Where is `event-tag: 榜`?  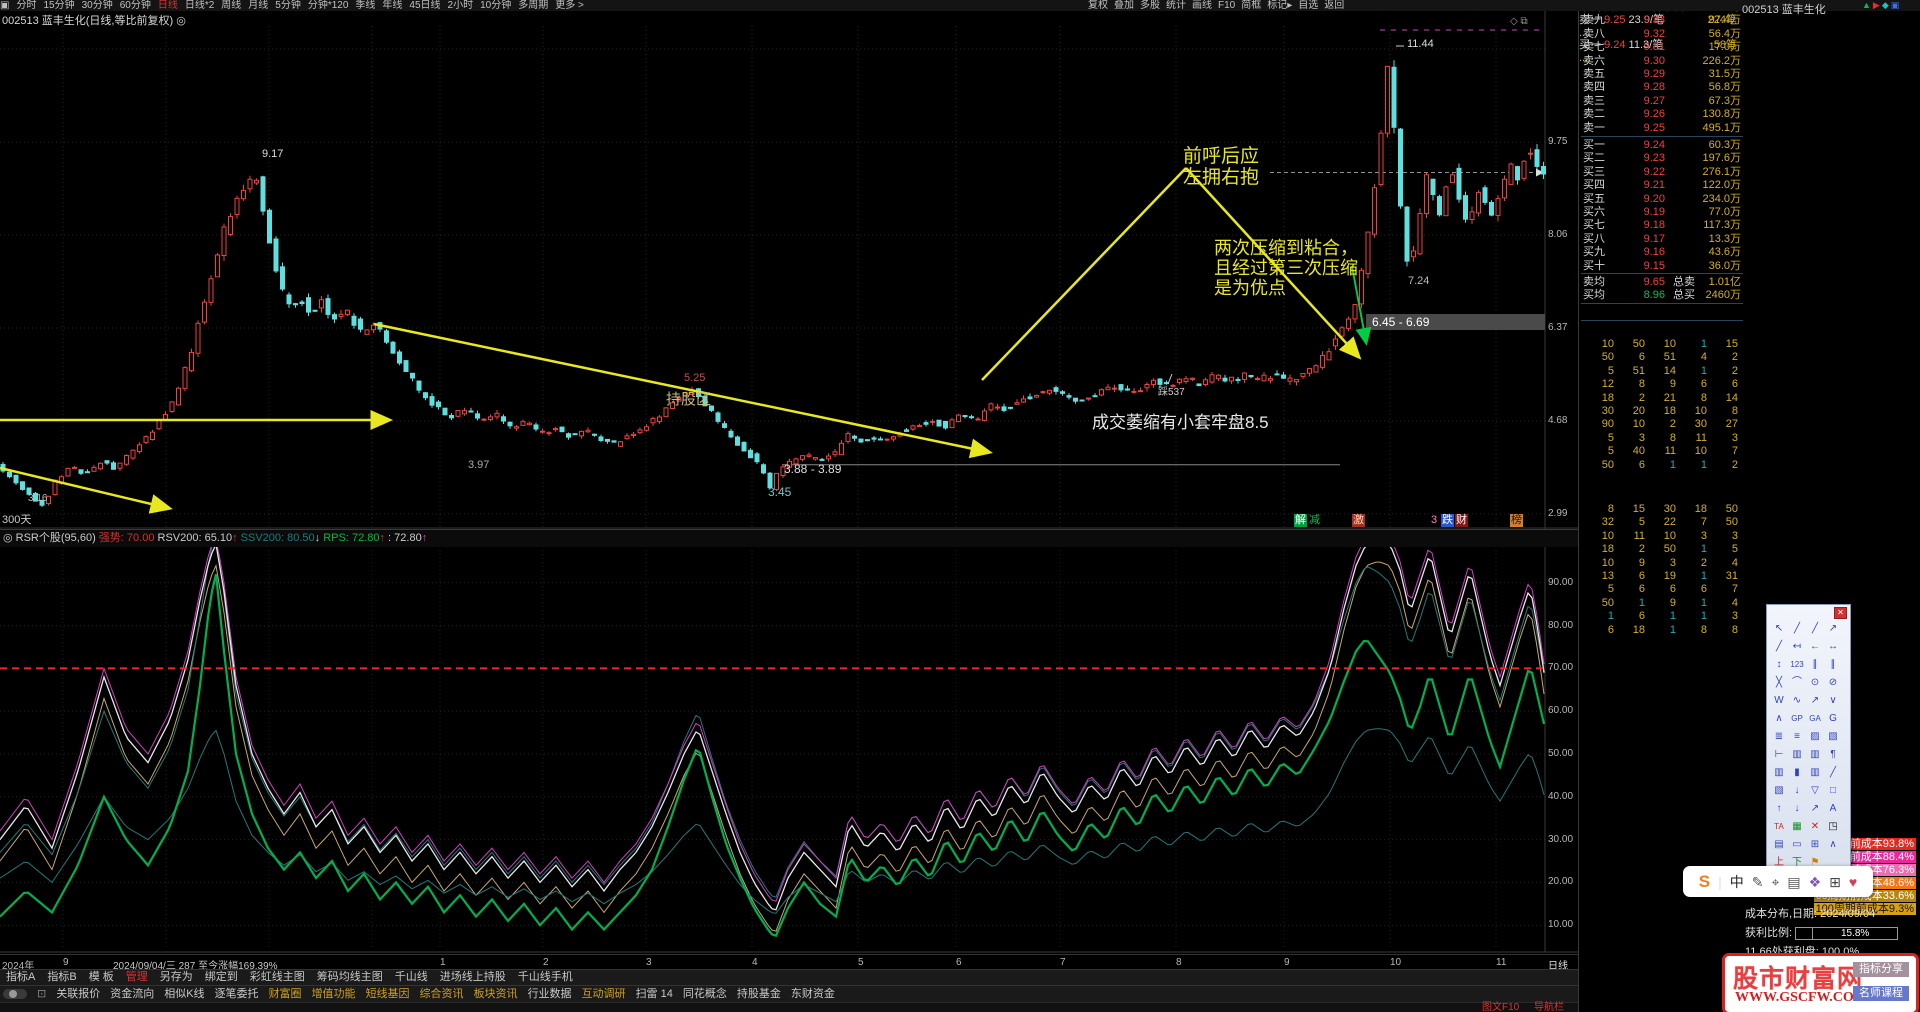
event-tag: 榜 is located at coordinates (1516, 520).